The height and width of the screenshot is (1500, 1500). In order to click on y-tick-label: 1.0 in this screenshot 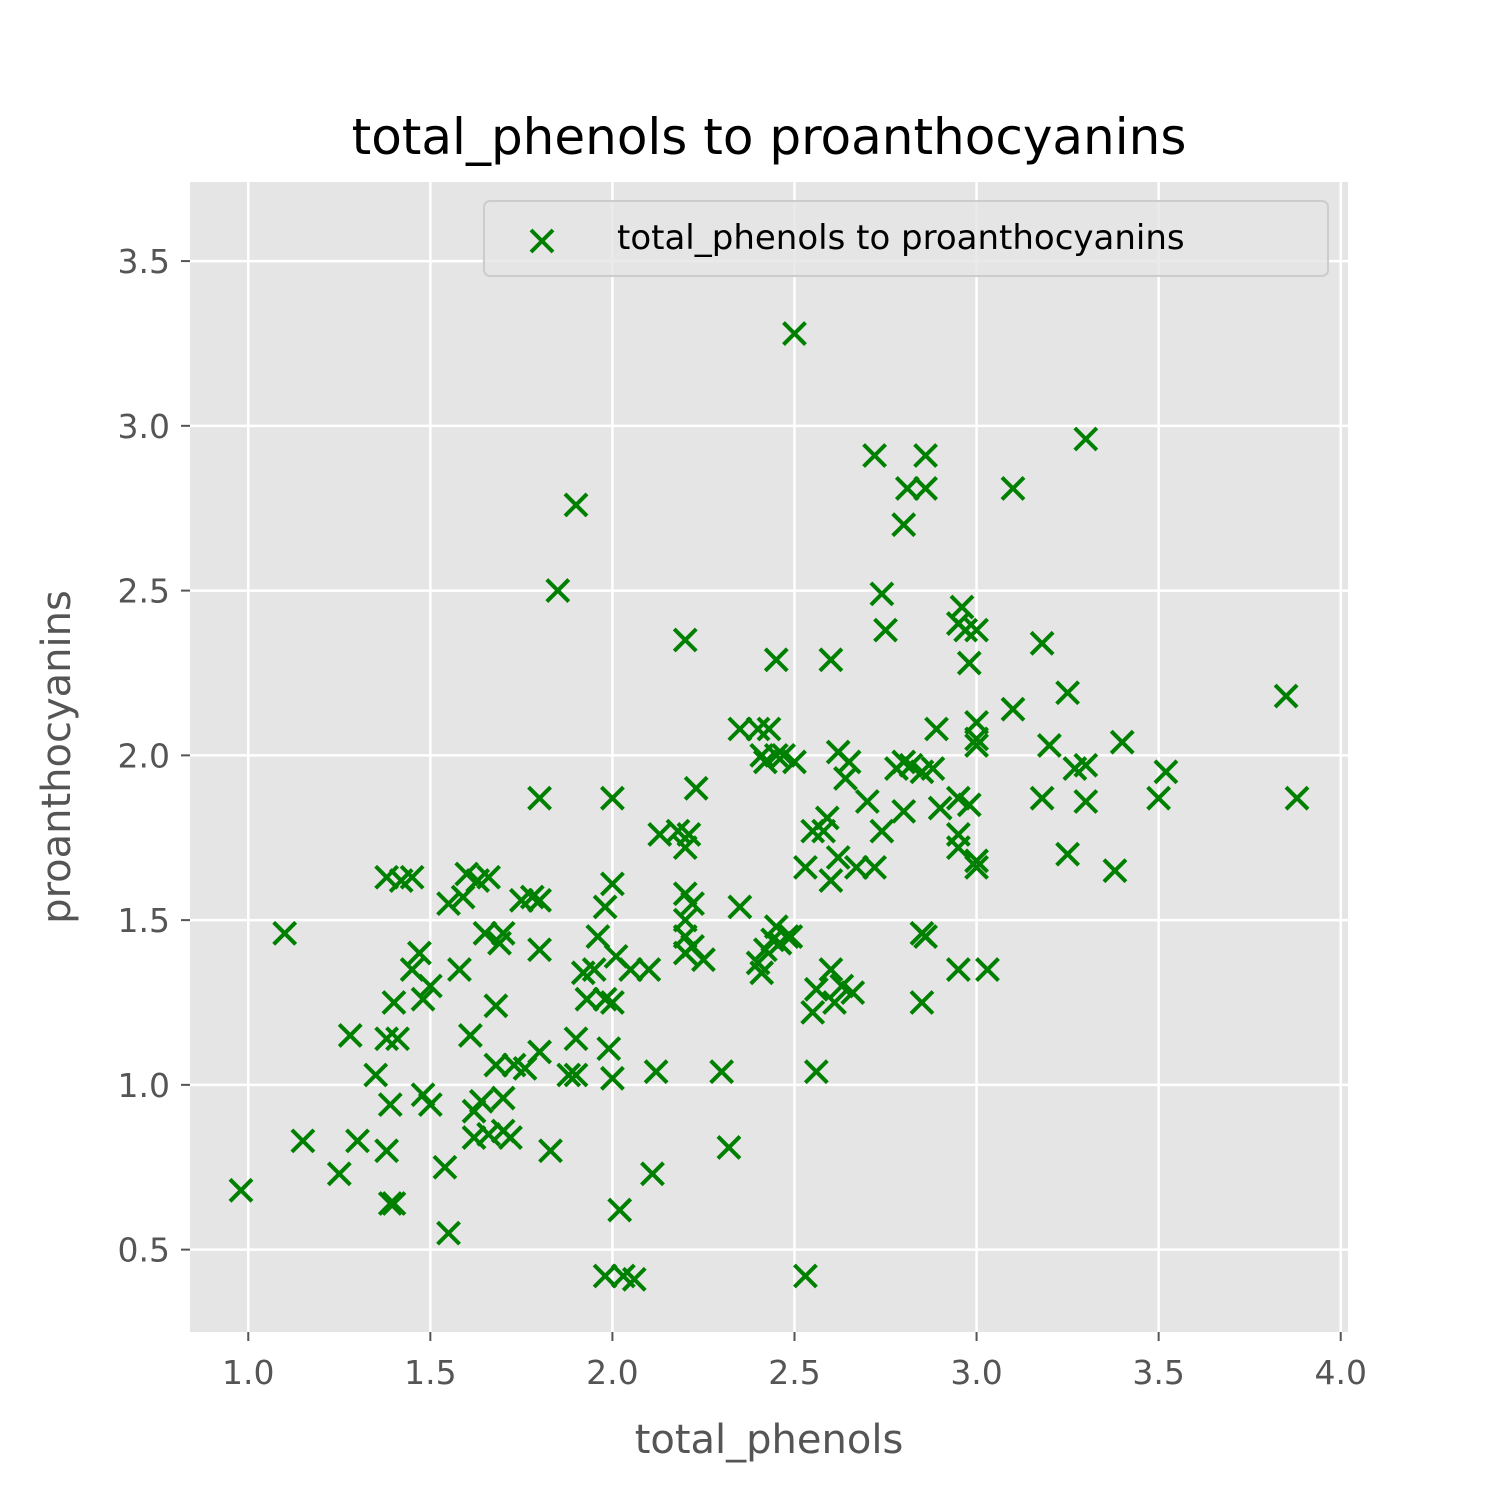, I will do `click(144, 1085)`.